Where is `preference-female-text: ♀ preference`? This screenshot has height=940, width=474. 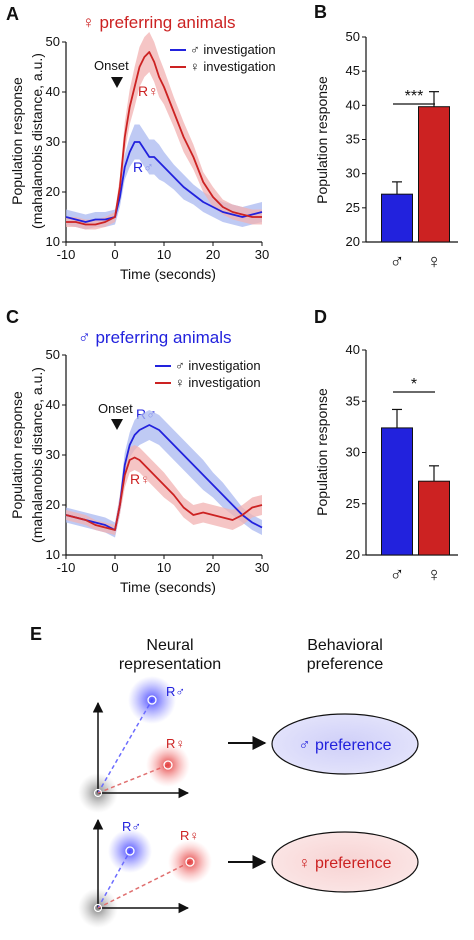
preference-female-text: ♀ preference is located at coordinates (345, 863).